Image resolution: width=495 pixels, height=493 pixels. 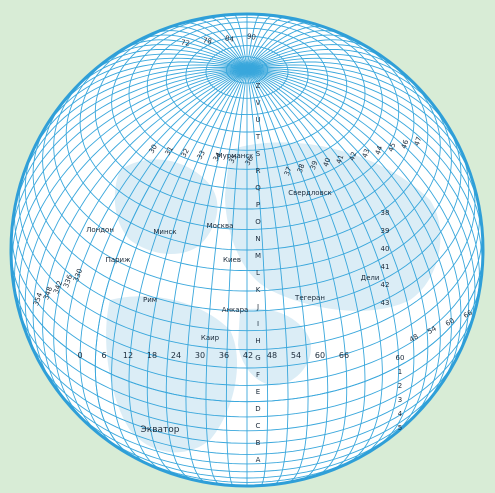 What do you see at coordinates (257, 358) in the screenshot?
I see `letter-scale-mark: G` at bounding box center [257, 358].